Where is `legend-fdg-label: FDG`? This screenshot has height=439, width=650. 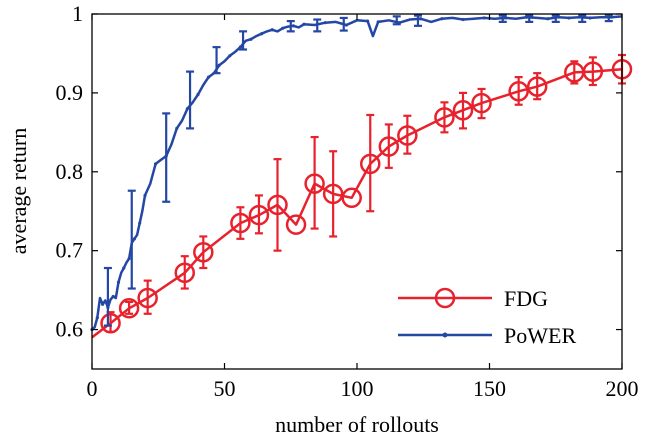
legend-fdg-label: FDG is located at coordinates (526, 298).